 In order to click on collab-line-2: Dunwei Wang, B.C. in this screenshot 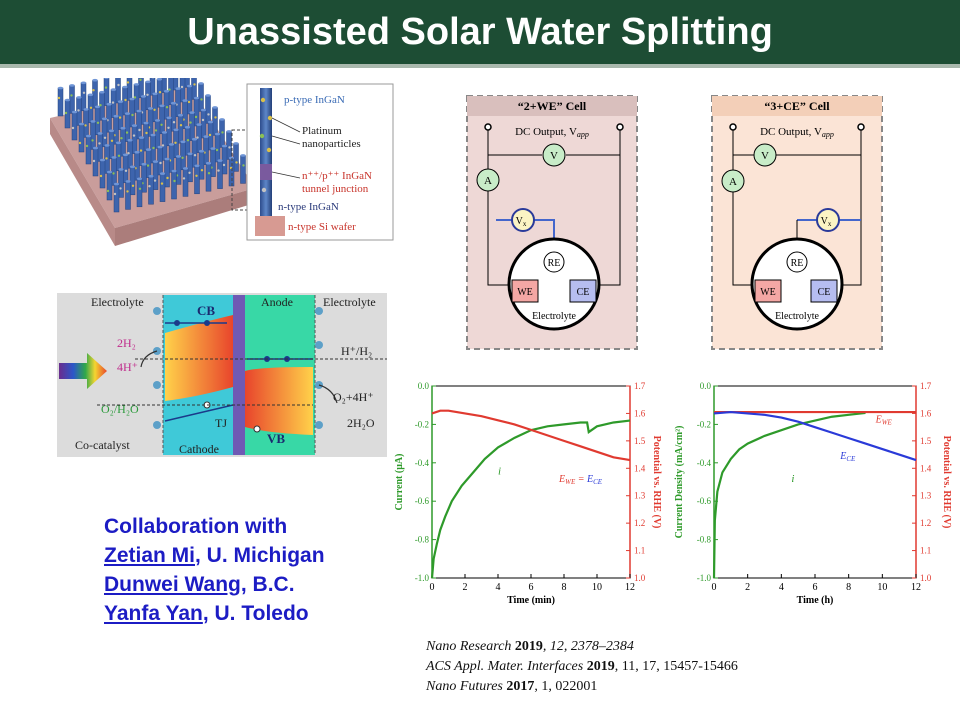, I will do `click(214, 584)`.